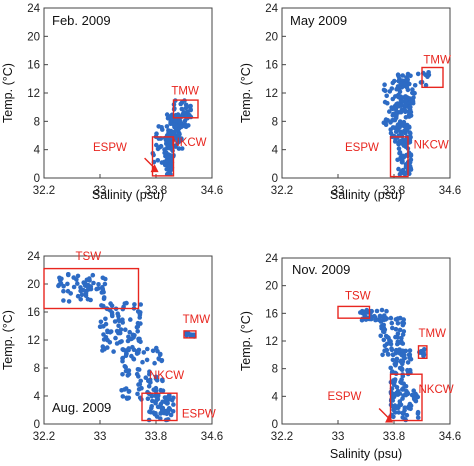 The image size is (474, 466). Describe the element at coordinates (275, 425) in the screenshot. I see `y-tick-label: 0` at that location.